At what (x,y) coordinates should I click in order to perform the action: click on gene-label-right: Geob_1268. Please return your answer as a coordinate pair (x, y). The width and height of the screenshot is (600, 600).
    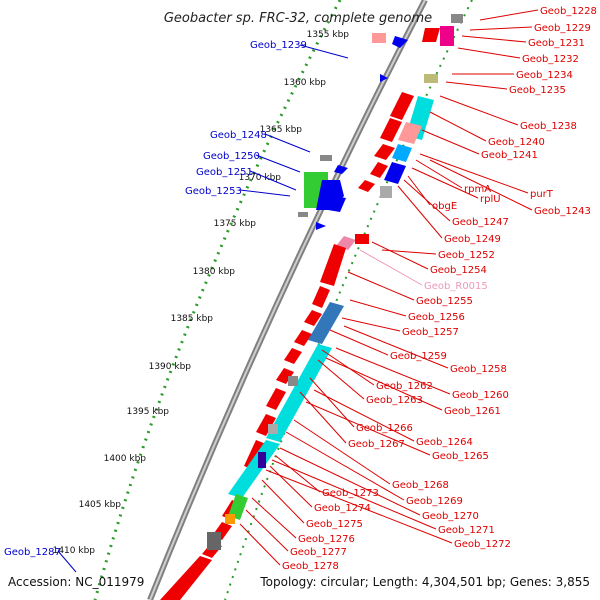
    Looking at the image, I should click on (420, 485).